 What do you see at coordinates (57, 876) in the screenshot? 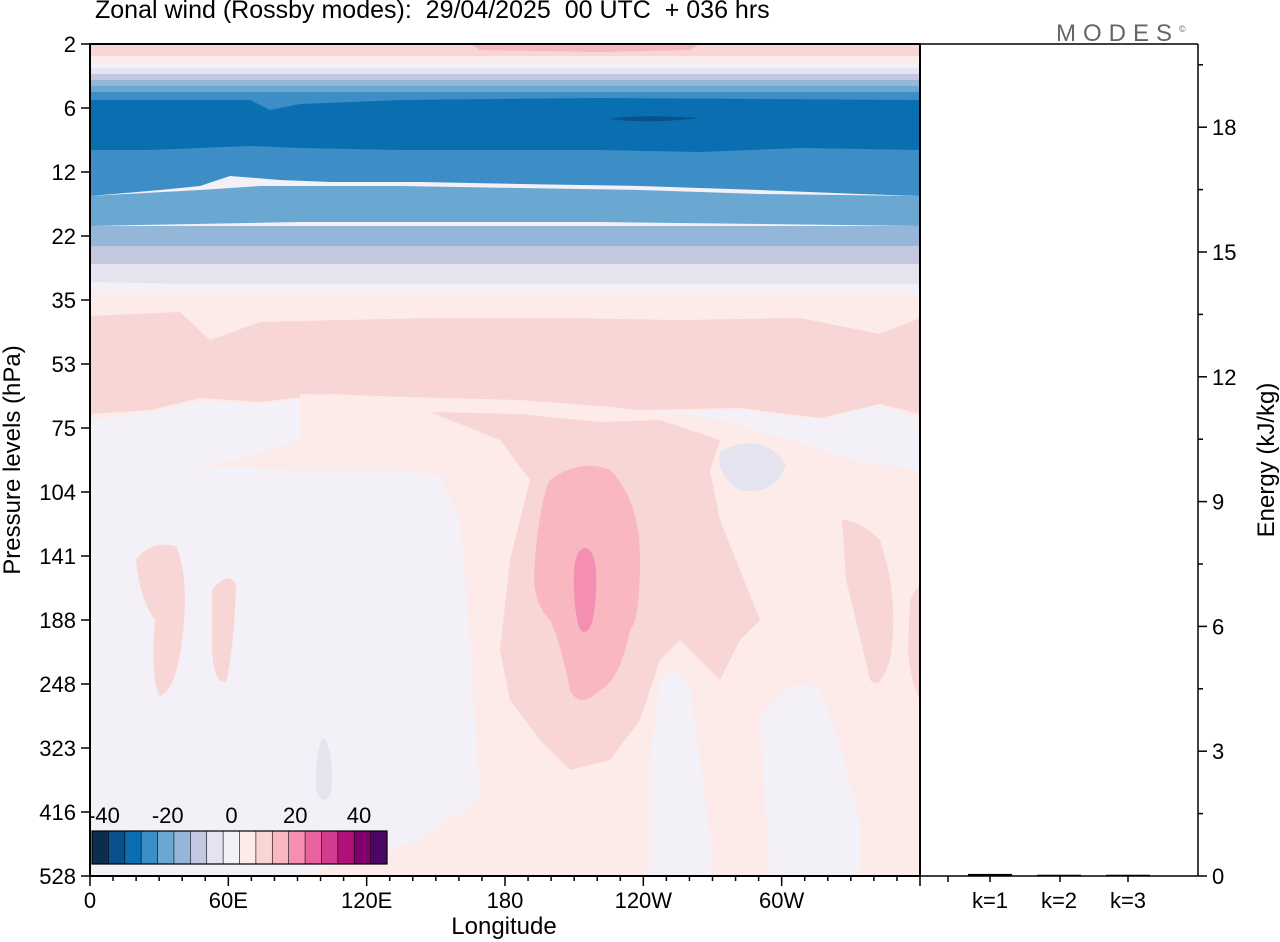
I see `y-tick-label: 528` at bounding box center [57, 876].